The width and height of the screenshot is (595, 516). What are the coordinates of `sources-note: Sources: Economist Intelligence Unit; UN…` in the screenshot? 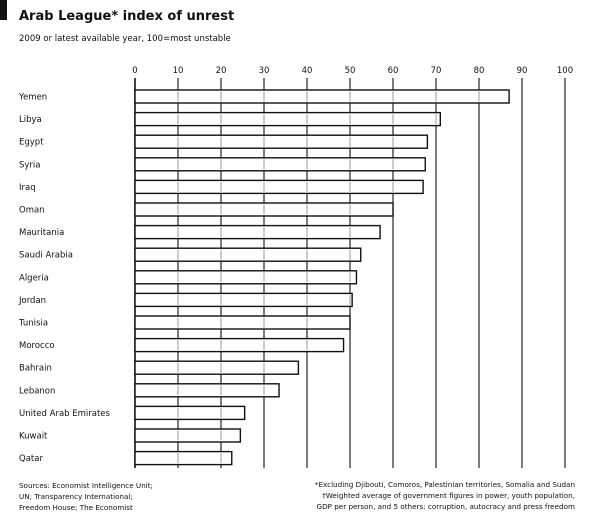 It's located at (86, 496).